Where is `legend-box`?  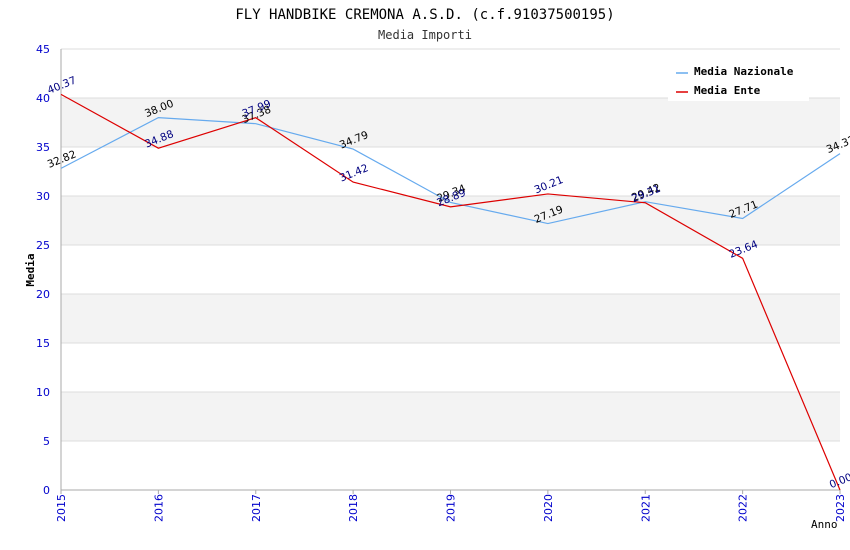
legend-box is located at coordinates (738, 79).